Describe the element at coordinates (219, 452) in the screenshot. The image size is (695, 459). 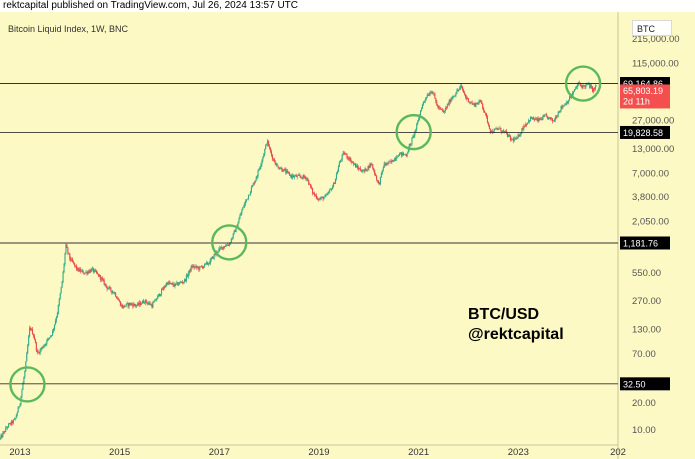
I see `x-tick-label: 2017` at that location.